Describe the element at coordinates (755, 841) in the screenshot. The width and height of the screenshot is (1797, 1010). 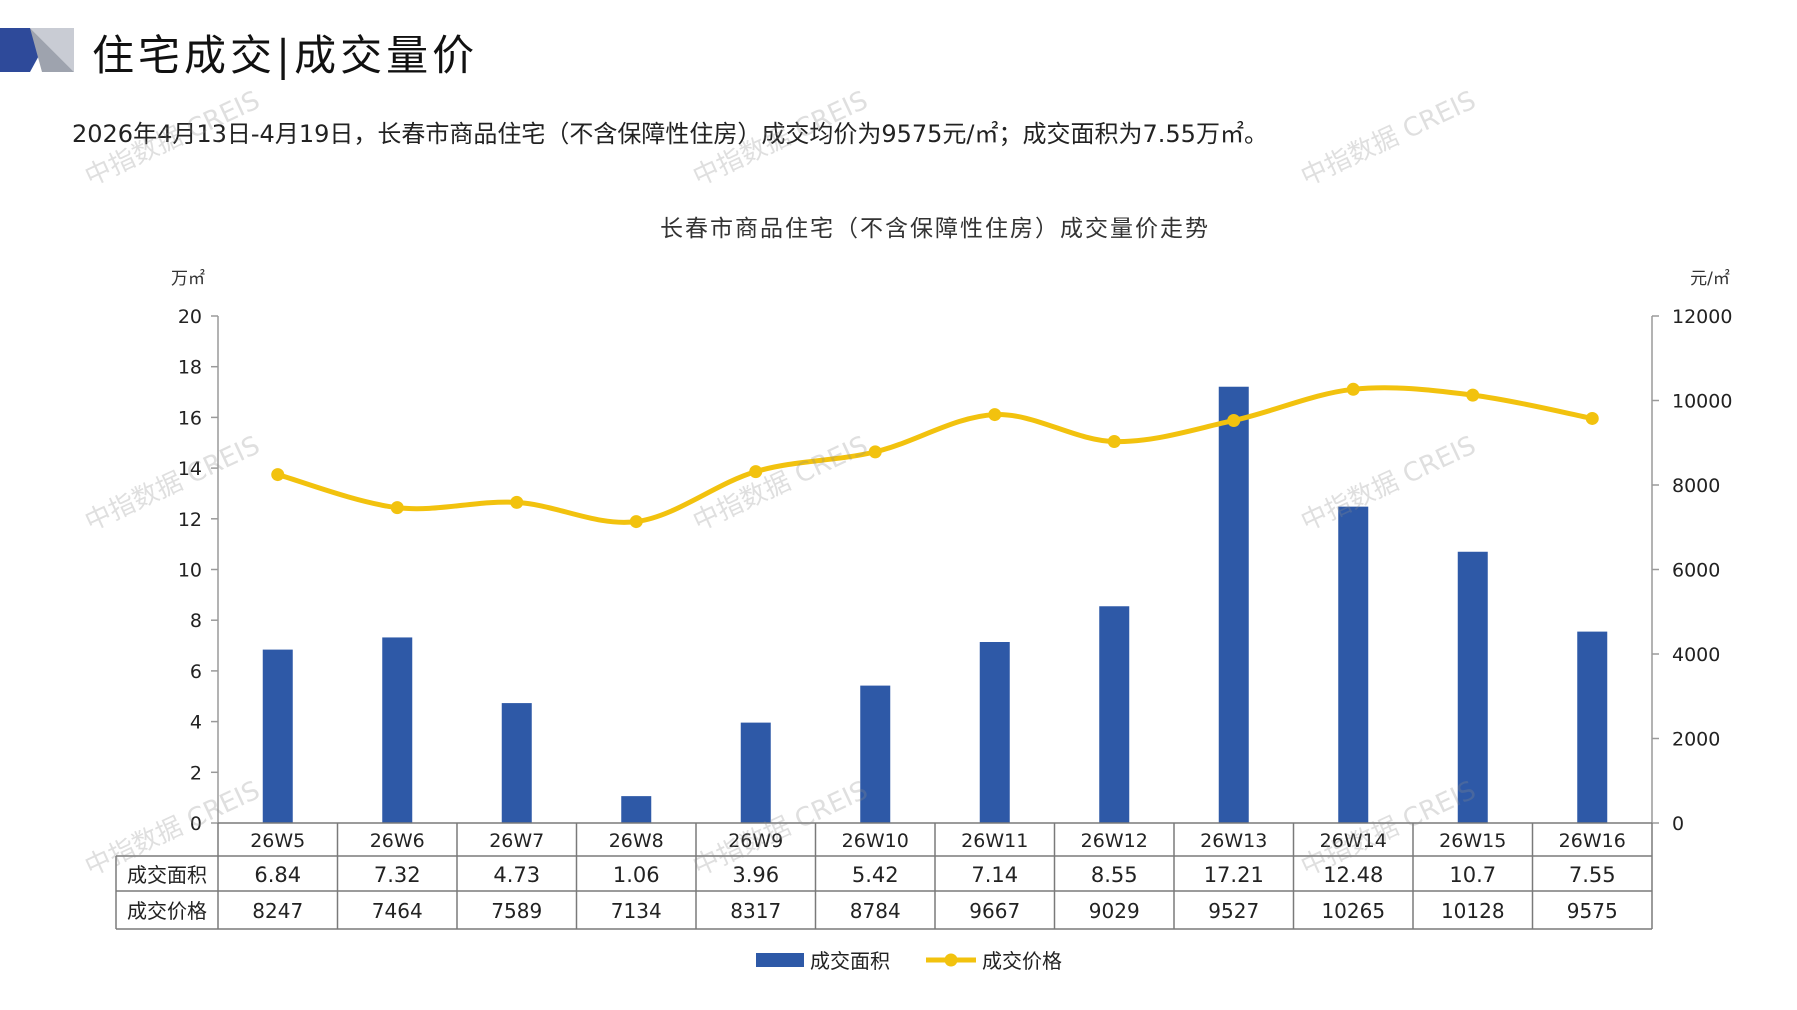
I see `x-tick-label: 26W9` at that location.